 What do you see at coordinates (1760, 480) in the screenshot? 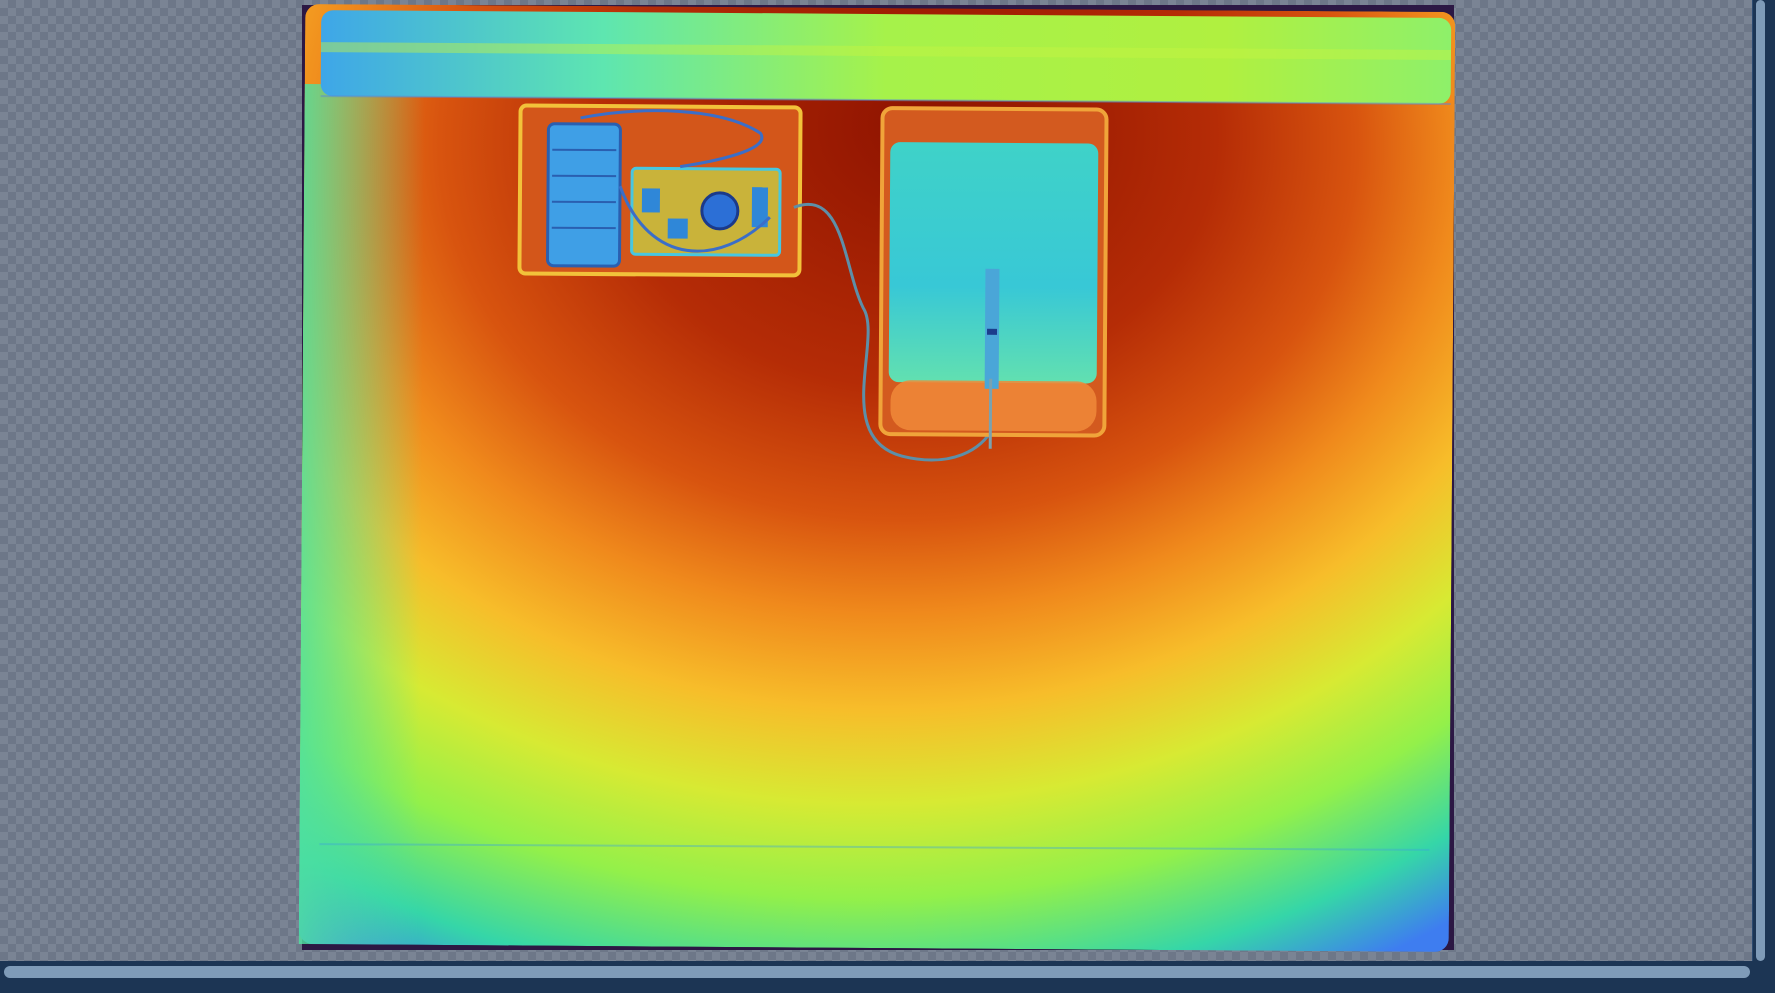
I see `vertical-scrollbar-thumb` at bounding box center [1760, 480].